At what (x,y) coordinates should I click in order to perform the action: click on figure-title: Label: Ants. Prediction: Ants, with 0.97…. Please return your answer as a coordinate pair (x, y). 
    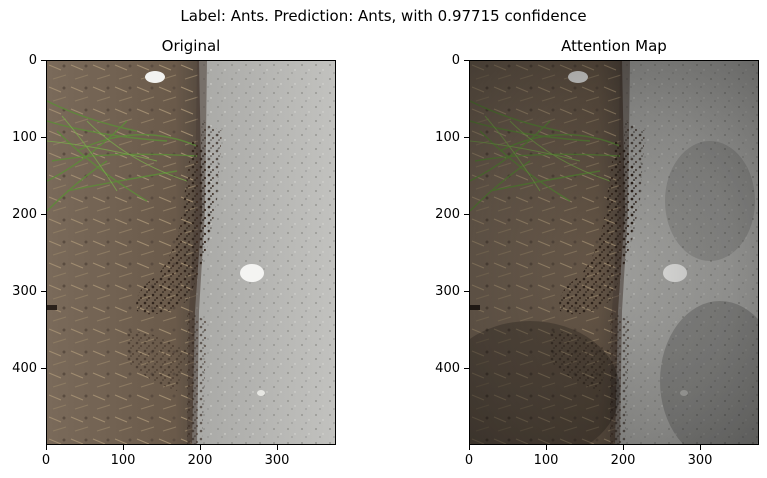
    Looking at the image, I should click on (383, 16).